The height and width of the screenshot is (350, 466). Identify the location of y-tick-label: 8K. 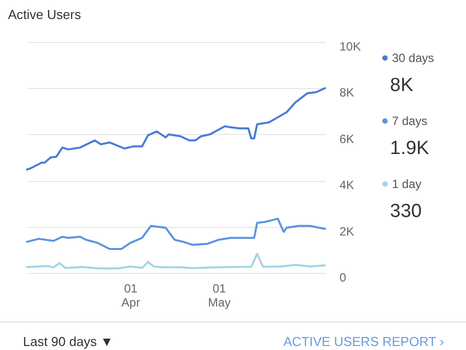
(347, 93).